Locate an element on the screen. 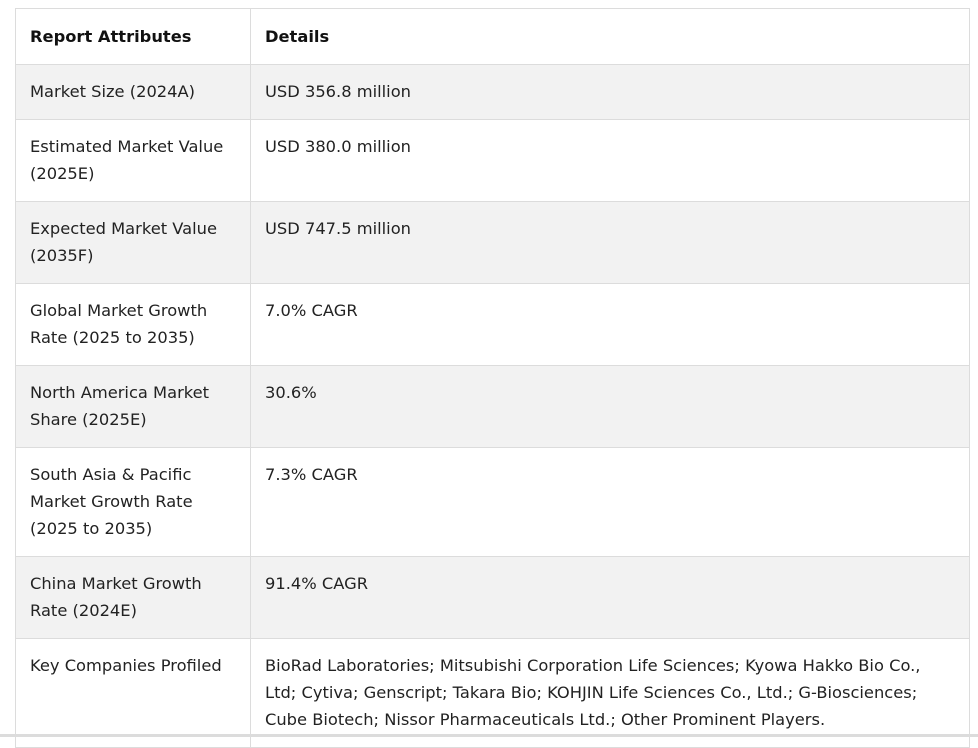 The height and width of the screenshot is (748, 978). details-cell: 91.4% CAGR is located at coordinates (610, 597).